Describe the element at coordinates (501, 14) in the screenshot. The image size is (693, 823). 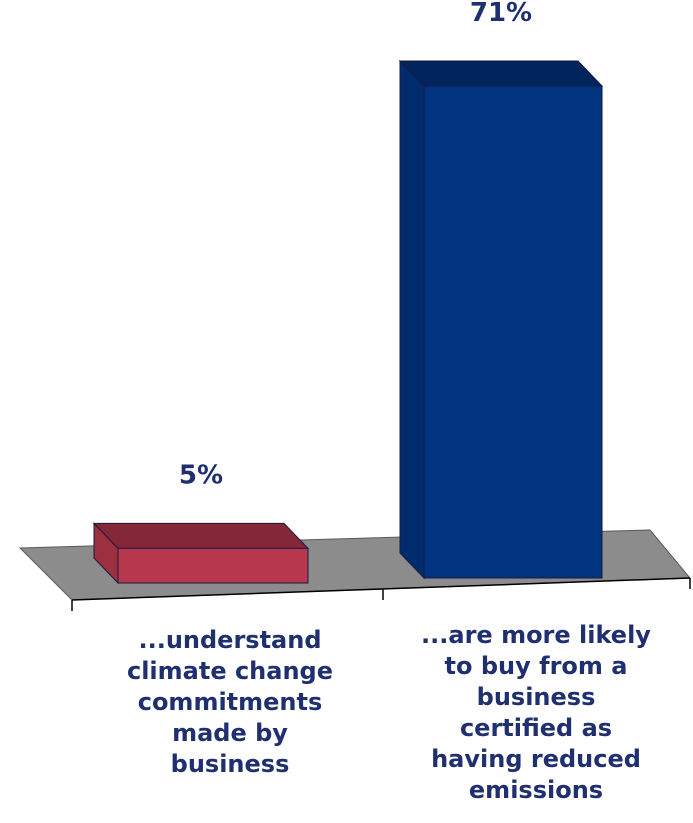
I see `value-label-1: 71%` at that location.